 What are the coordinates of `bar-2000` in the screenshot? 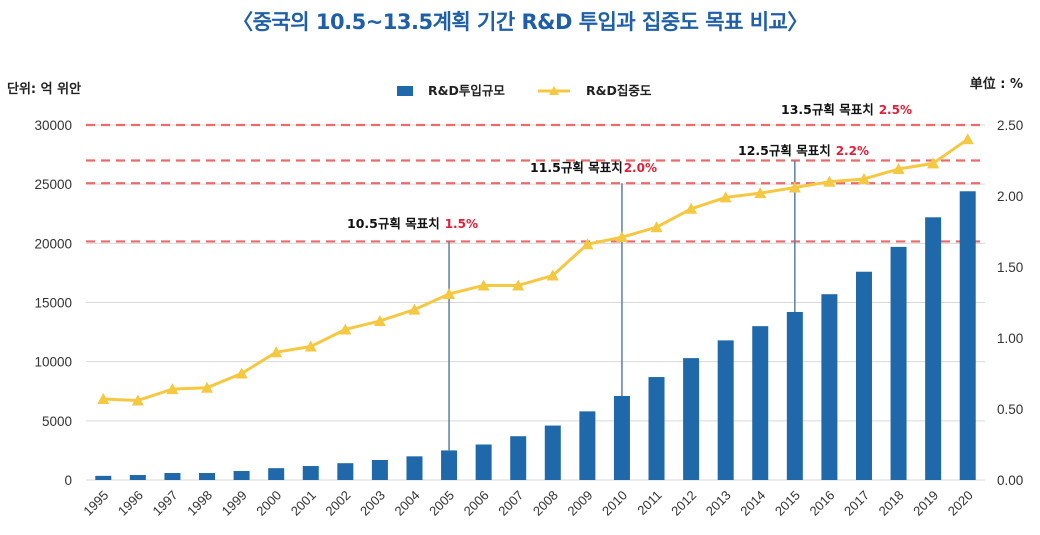 It's located at (276, 474).